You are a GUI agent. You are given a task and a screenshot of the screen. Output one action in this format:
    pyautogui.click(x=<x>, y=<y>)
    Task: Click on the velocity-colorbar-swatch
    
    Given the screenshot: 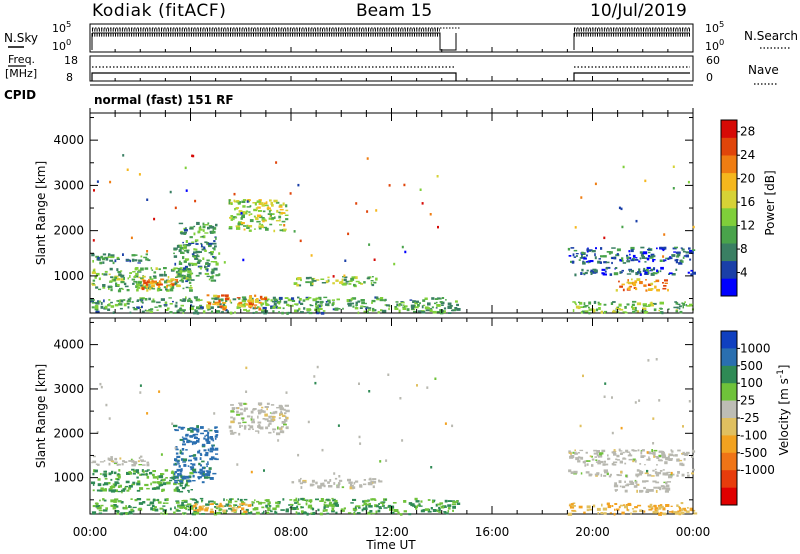 What is the action you would take?
    pyautogui.click(x=729, y=374)
    